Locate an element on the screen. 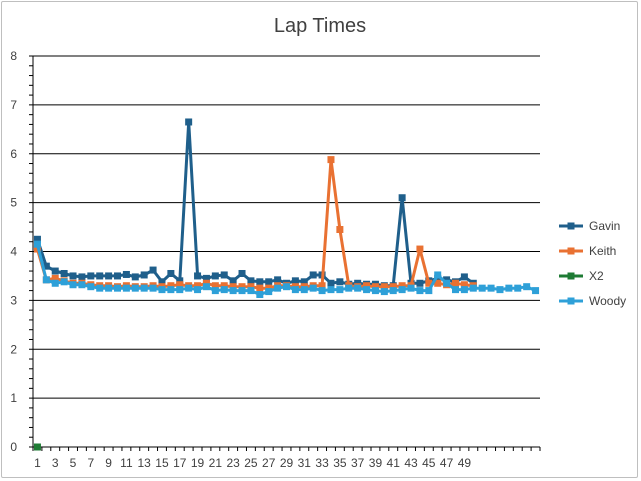  x-tick-label-7: 7 is located at coordinates (90, 463).